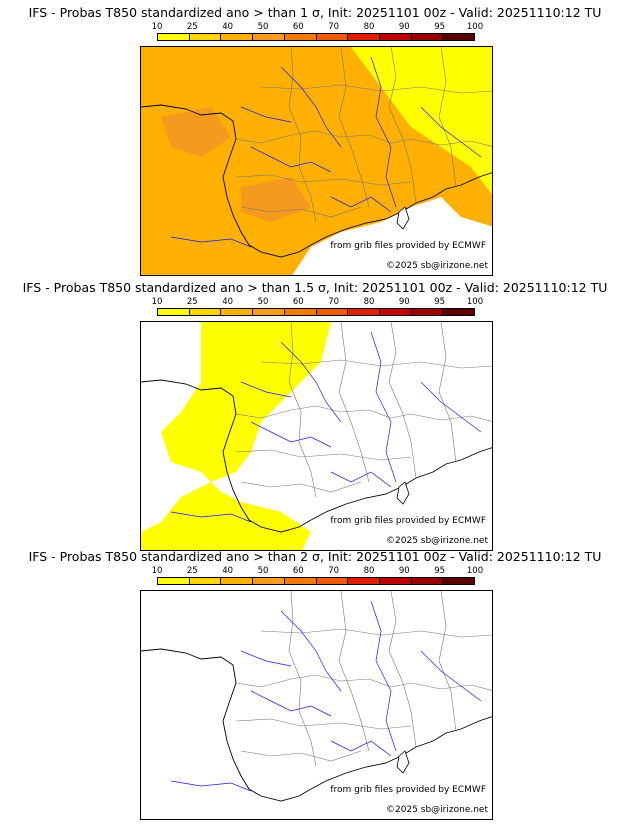 The image size is (630, 828). Describe the element at coordinates (408, 246) in the screenshot. I see `data-source-note: from grib files provided by ECMWF` at that location.